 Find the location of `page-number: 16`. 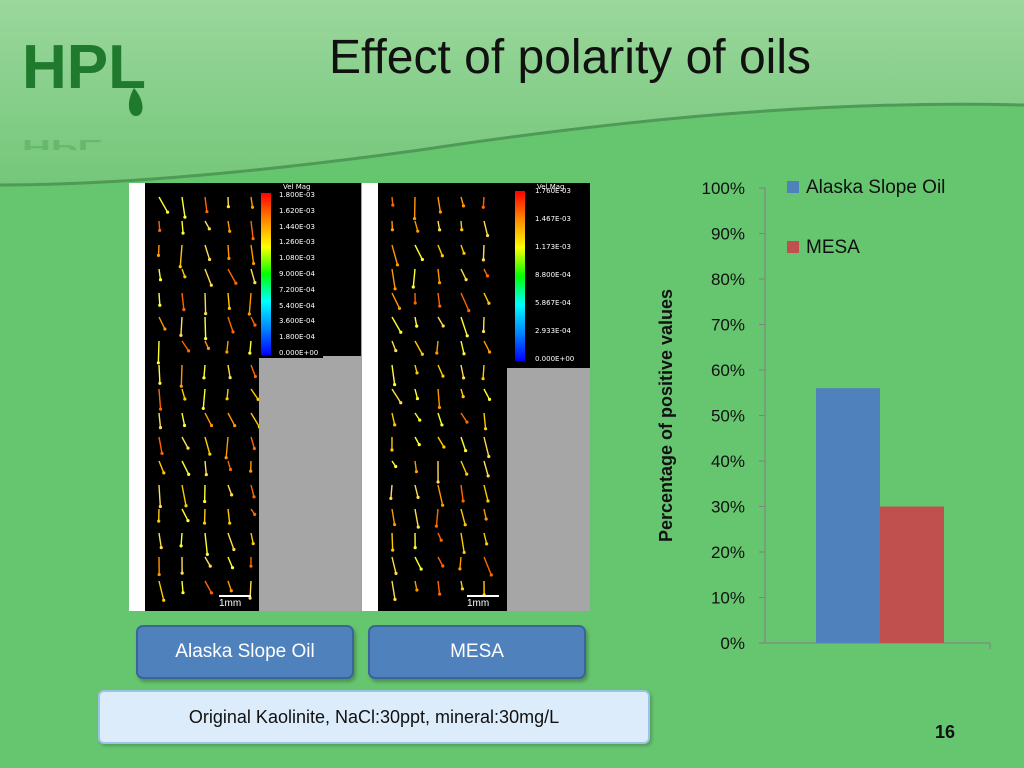

page-number: 16 is located at coordinates (945, 732).